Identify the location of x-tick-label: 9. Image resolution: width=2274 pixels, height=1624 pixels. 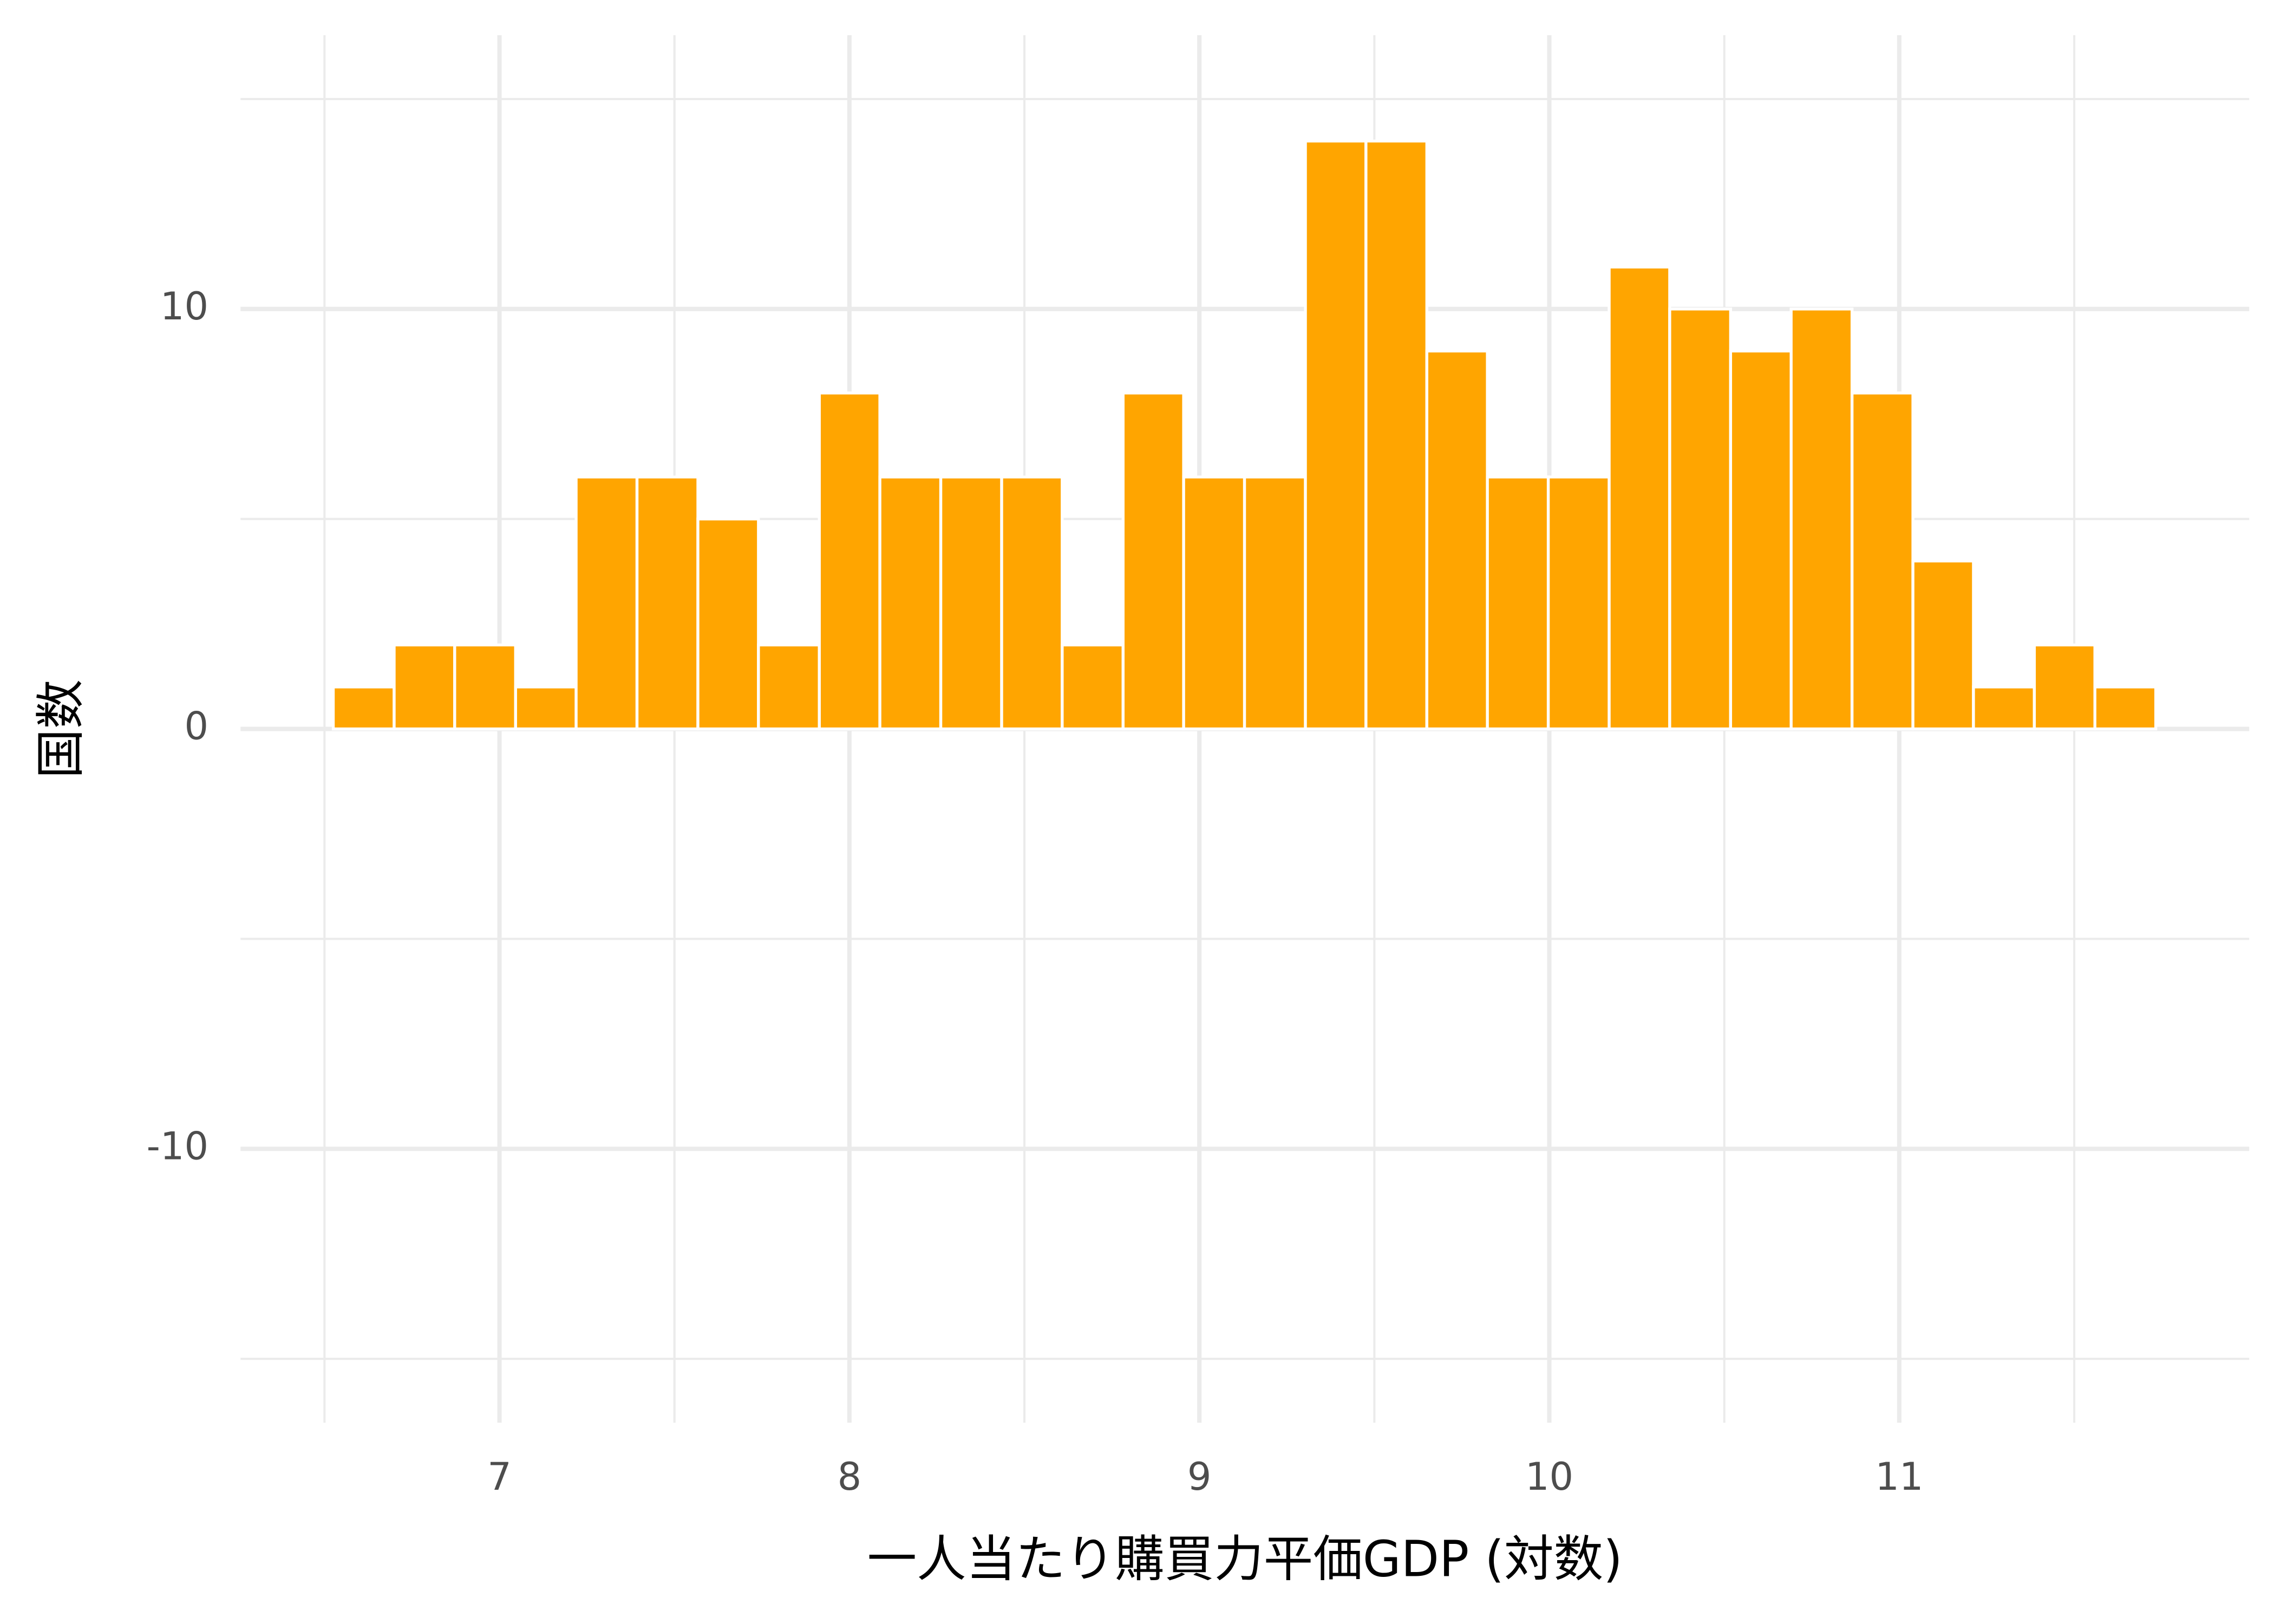
(1199, 1477).